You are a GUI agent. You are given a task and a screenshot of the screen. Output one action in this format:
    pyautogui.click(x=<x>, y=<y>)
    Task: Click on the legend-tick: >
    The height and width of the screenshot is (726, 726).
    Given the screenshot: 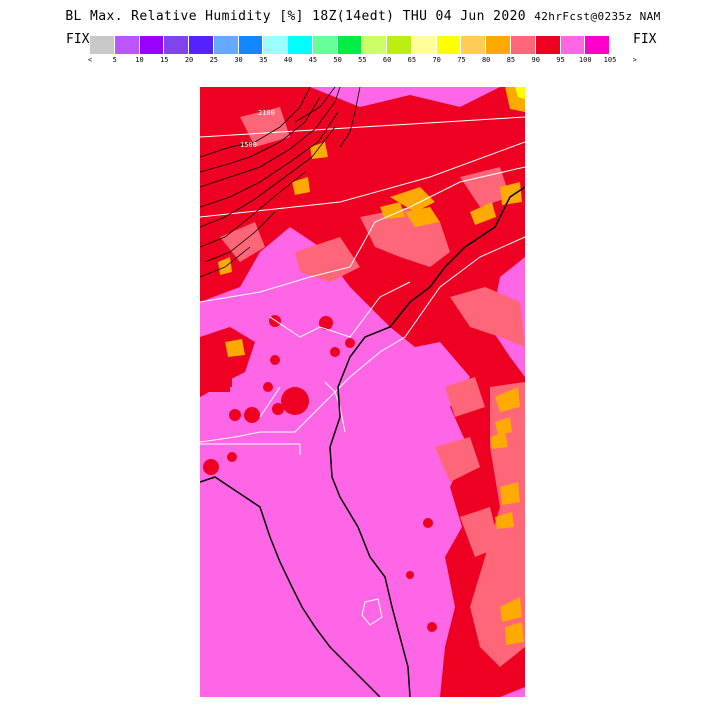 What is the action you would take?
    pyautogui.click(x=634, y=60)
    